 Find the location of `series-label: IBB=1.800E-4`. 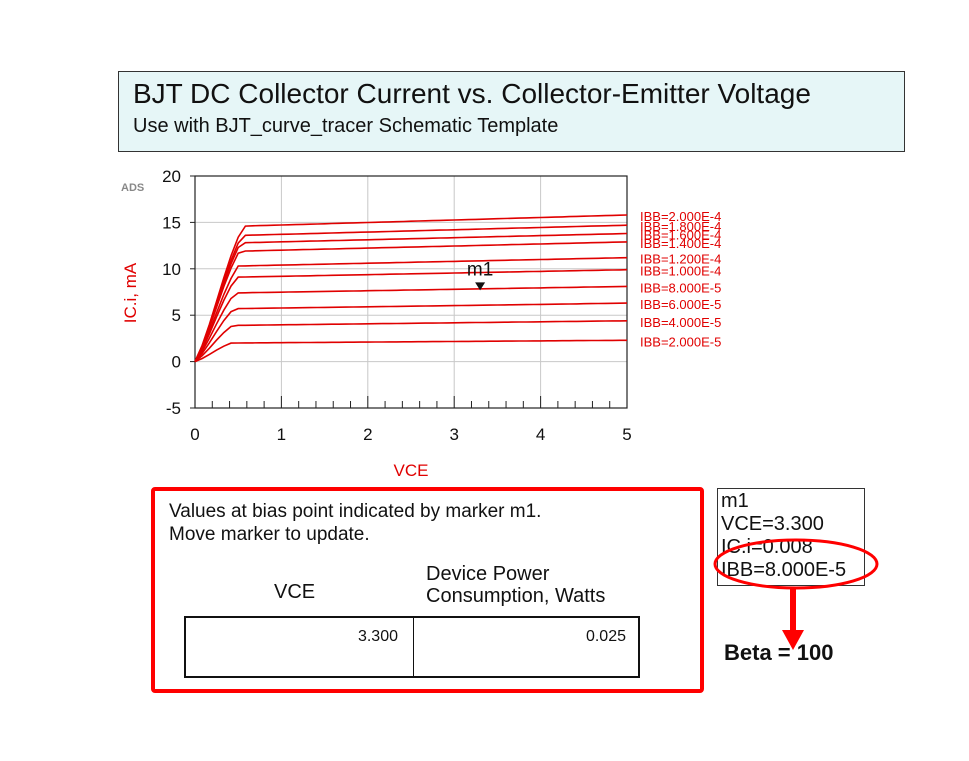

series-label: IBB=1.800E-4 is located at coordinates (680, 226).